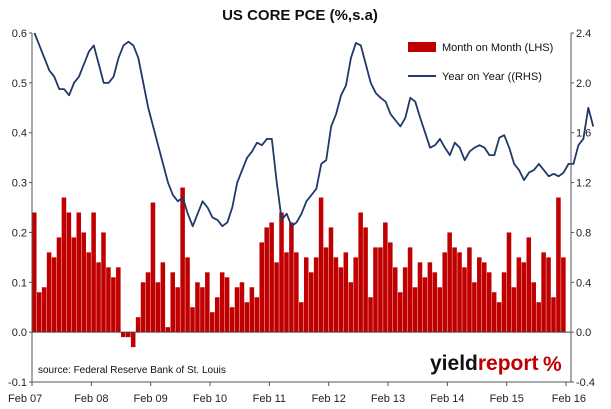 This screenshot has height=409, width=611. I want to click on left-tick-label: 0.4, so click(19, 134).